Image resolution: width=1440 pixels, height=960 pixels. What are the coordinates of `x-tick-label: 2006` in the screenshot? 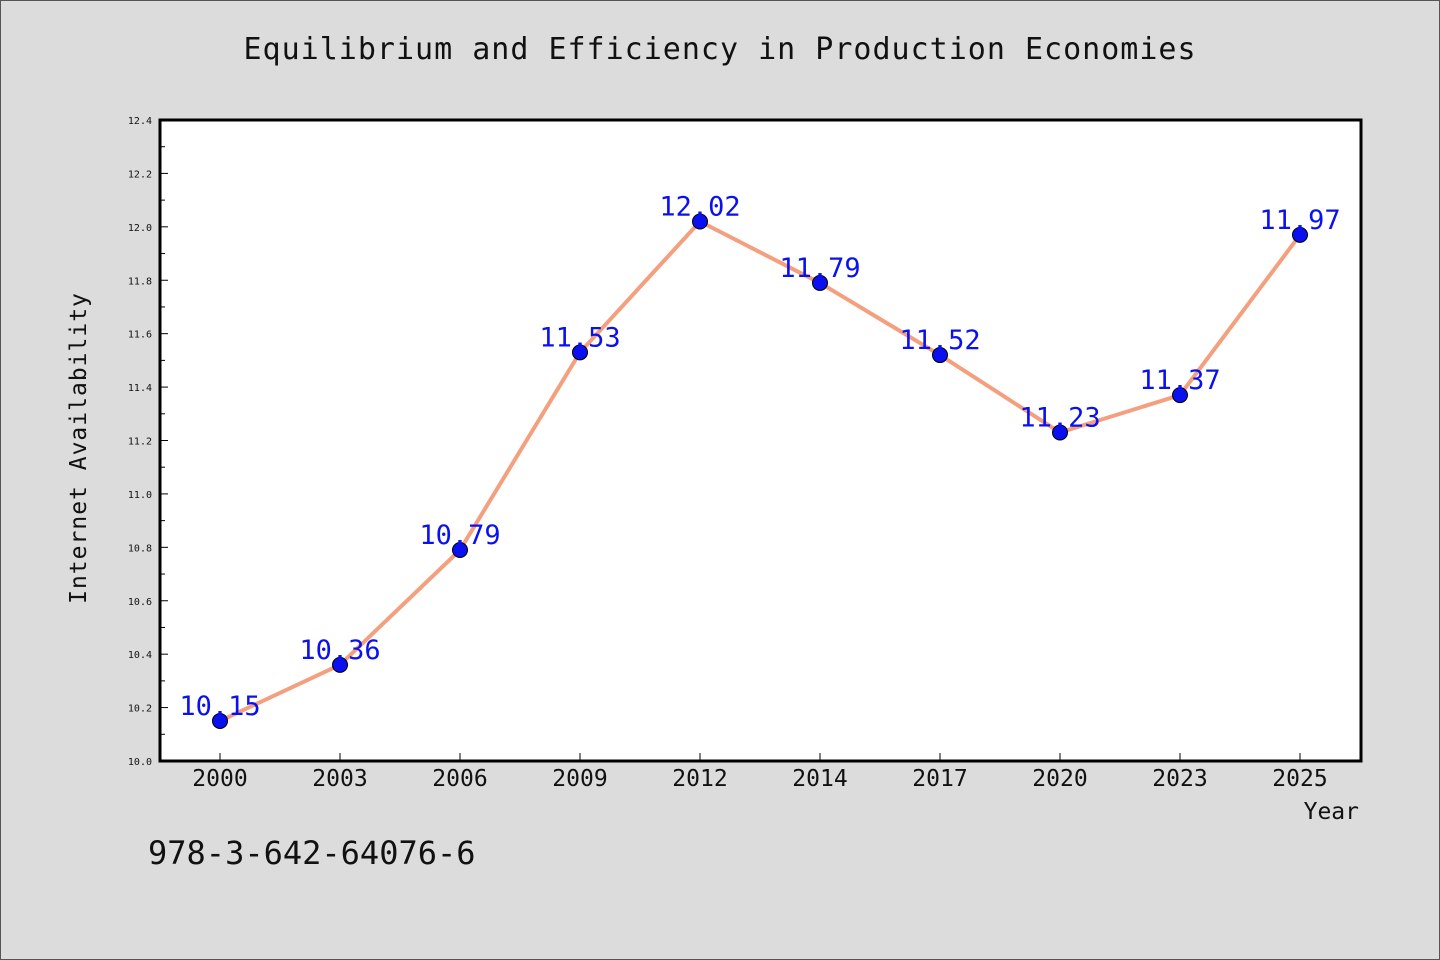 It's located at (459, 779).